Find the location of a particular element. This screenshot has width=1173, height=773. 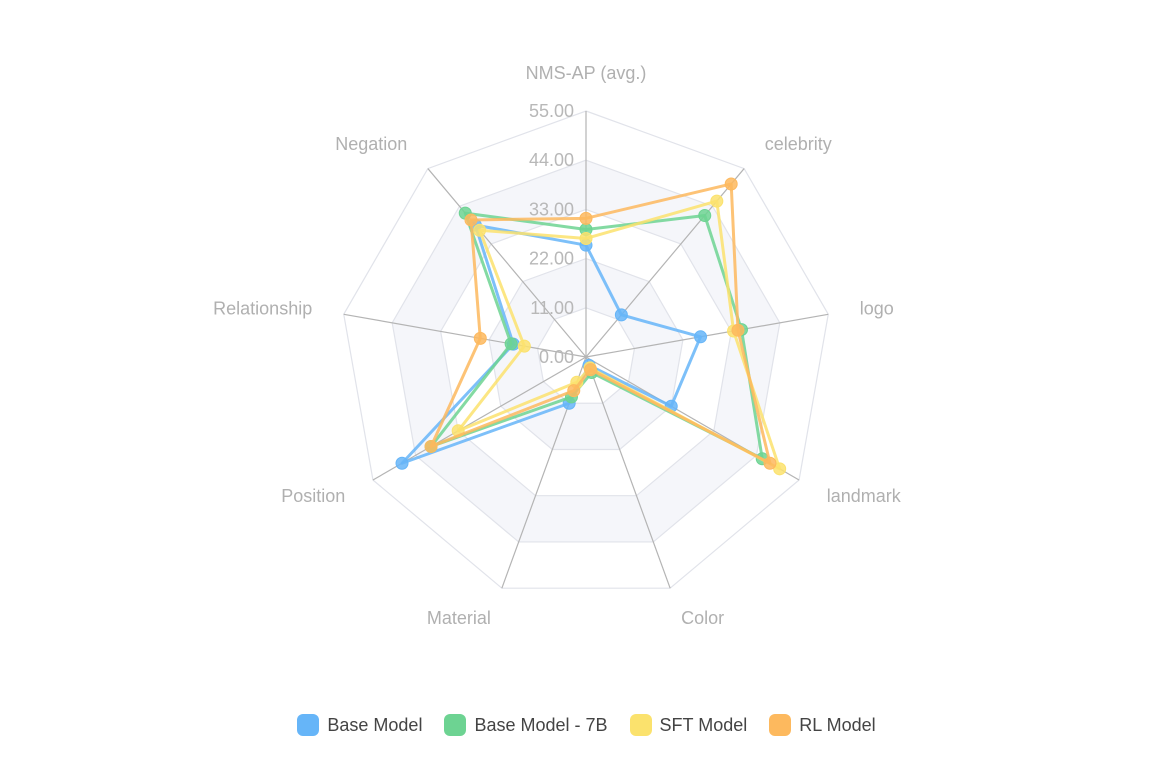

legend-item: RL Model is located at coordinates (822, 725).